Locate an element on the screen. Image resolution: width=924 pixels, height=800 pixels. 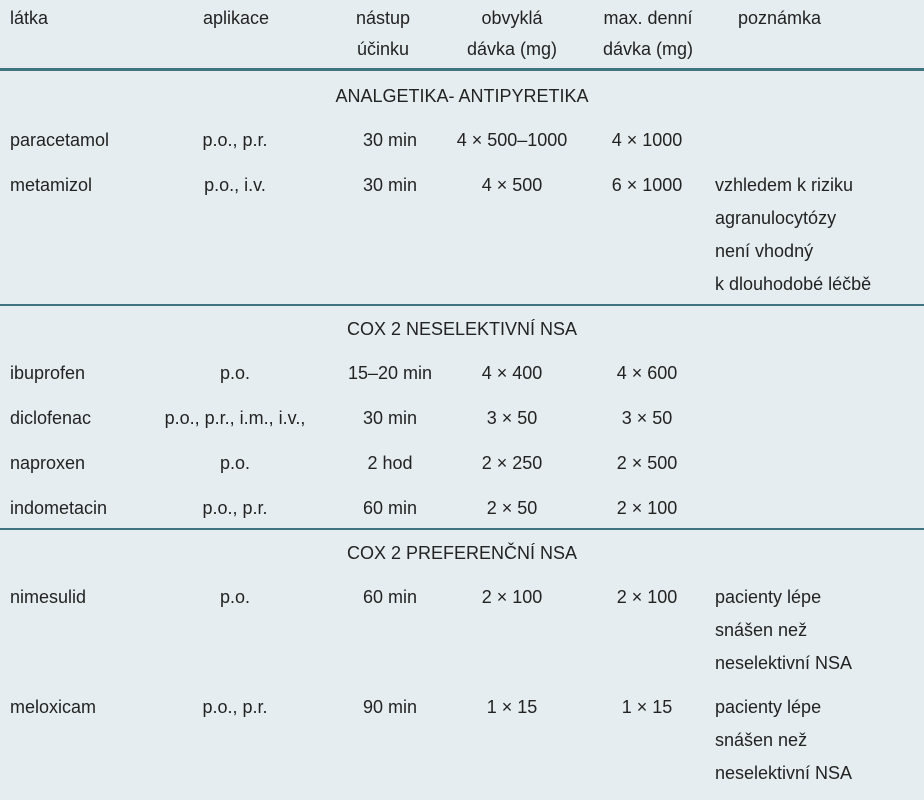
cell: 90 min is located at coordinates (390, 707).